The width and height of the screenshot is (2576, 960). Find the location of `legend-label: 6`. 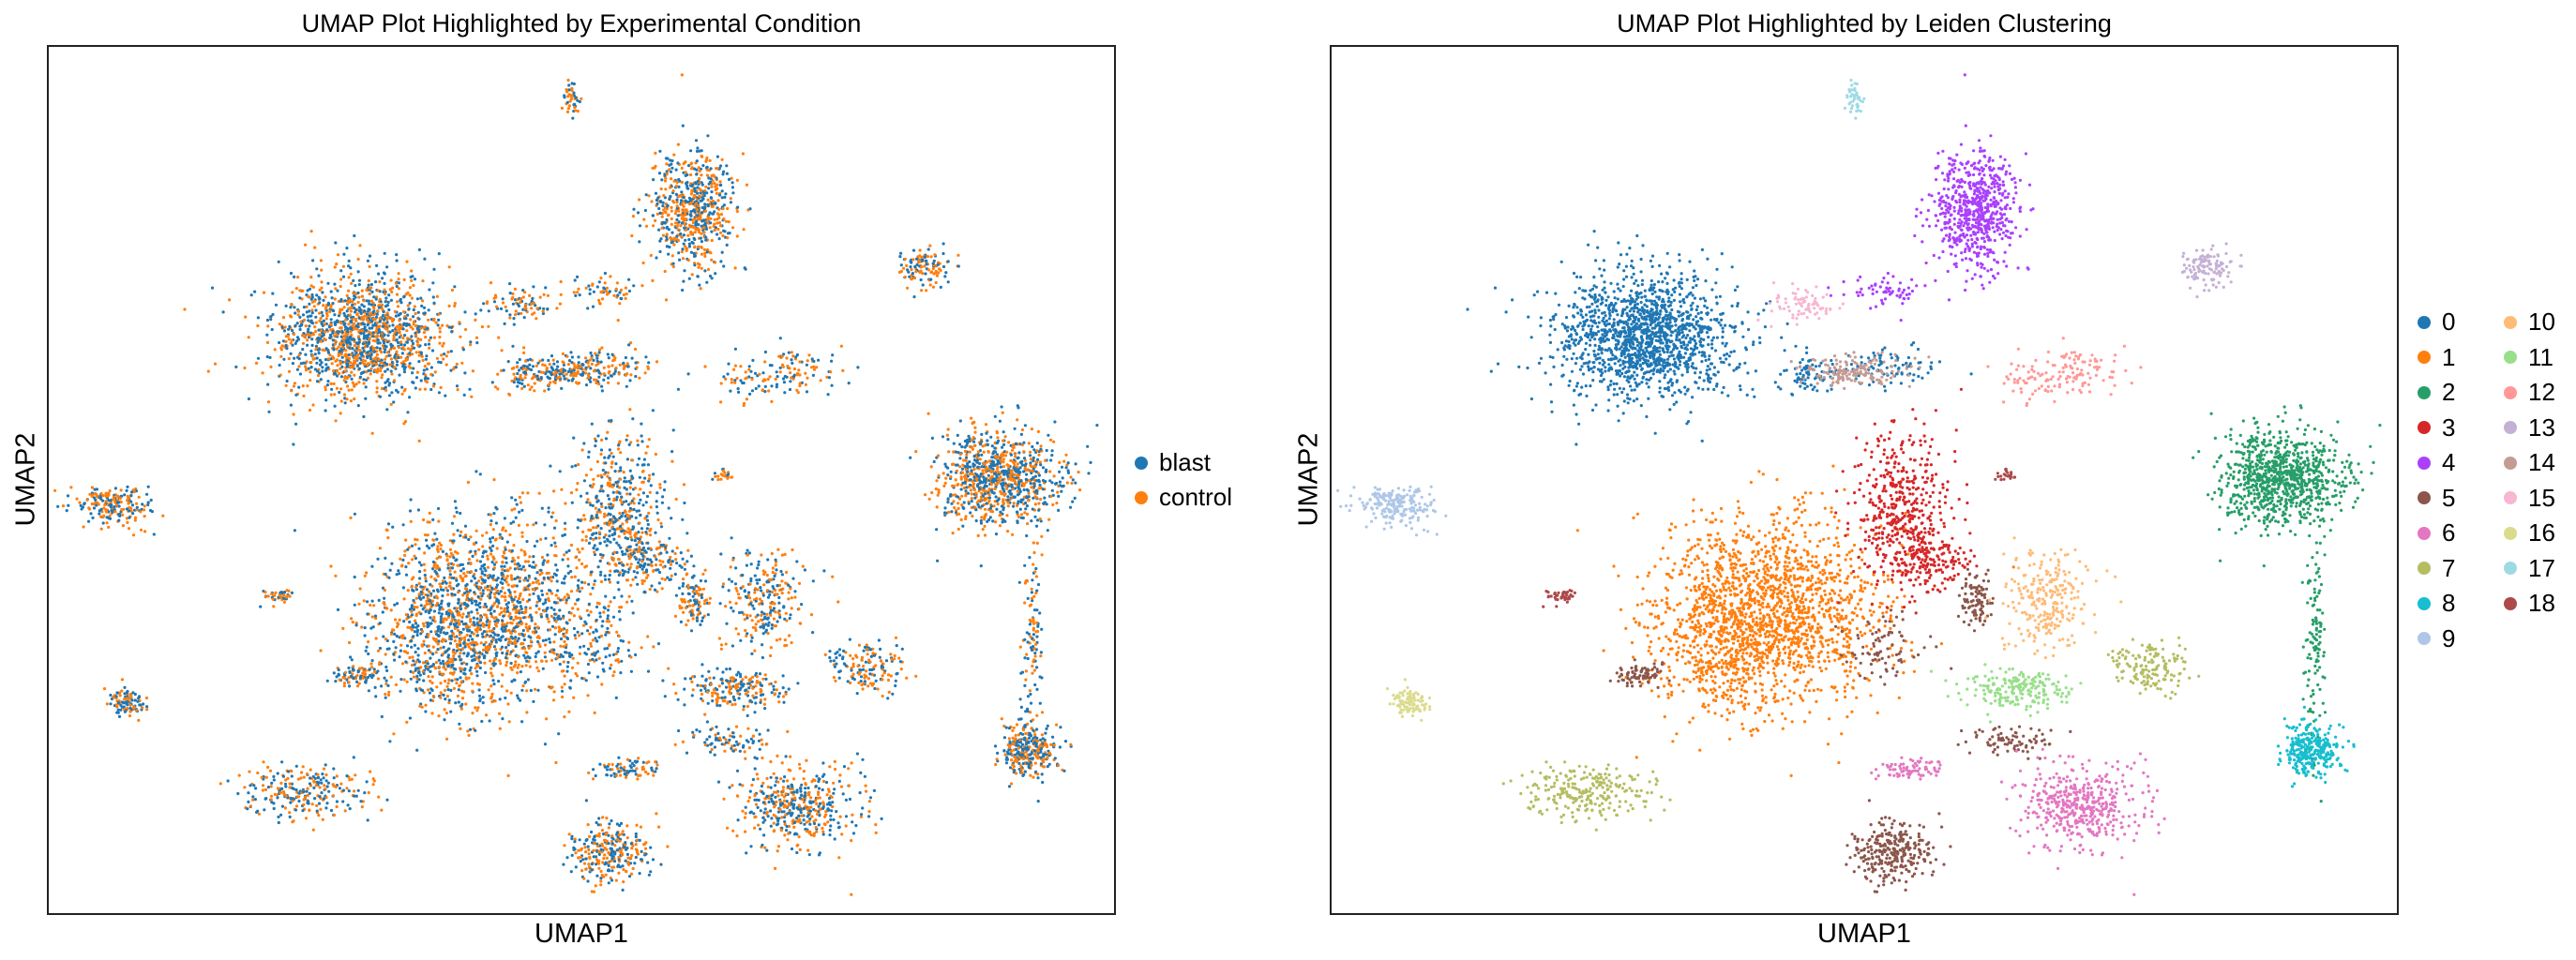

legend-label: 6 is located at coordinates (2449, 532).